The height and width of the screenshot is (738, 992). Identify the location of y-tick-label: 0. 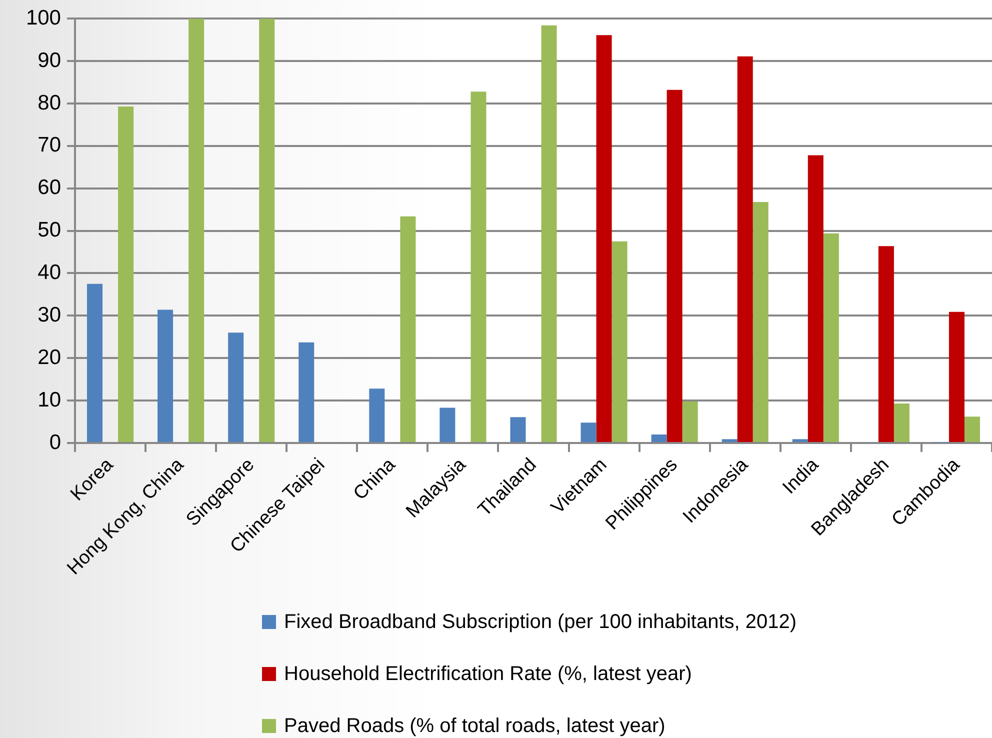
(55, 442).